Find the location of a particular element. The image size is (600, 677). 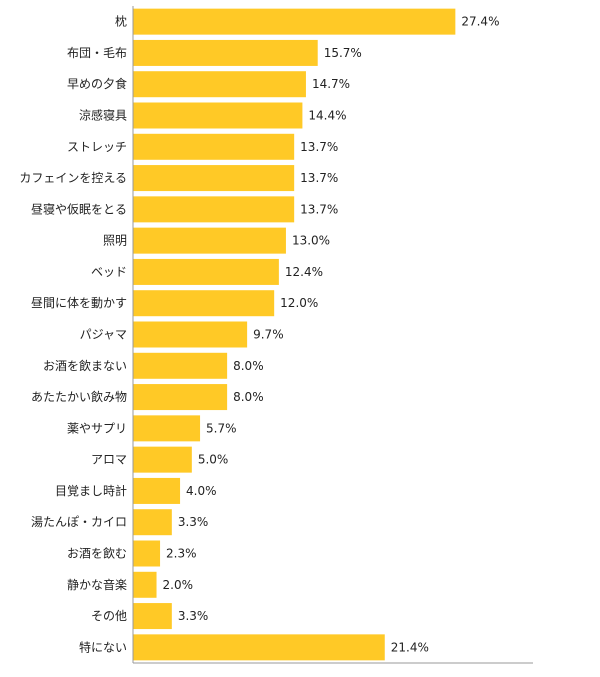

value-label-1: 15.7% is located at coordinates (343, 53).